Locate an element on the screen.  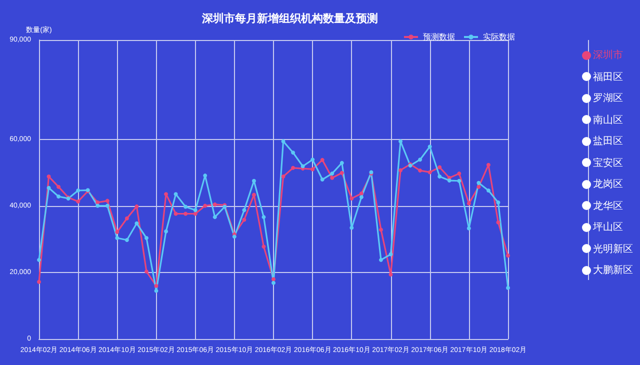
text: 大鹏新区 is located at coordinates (613, 270).